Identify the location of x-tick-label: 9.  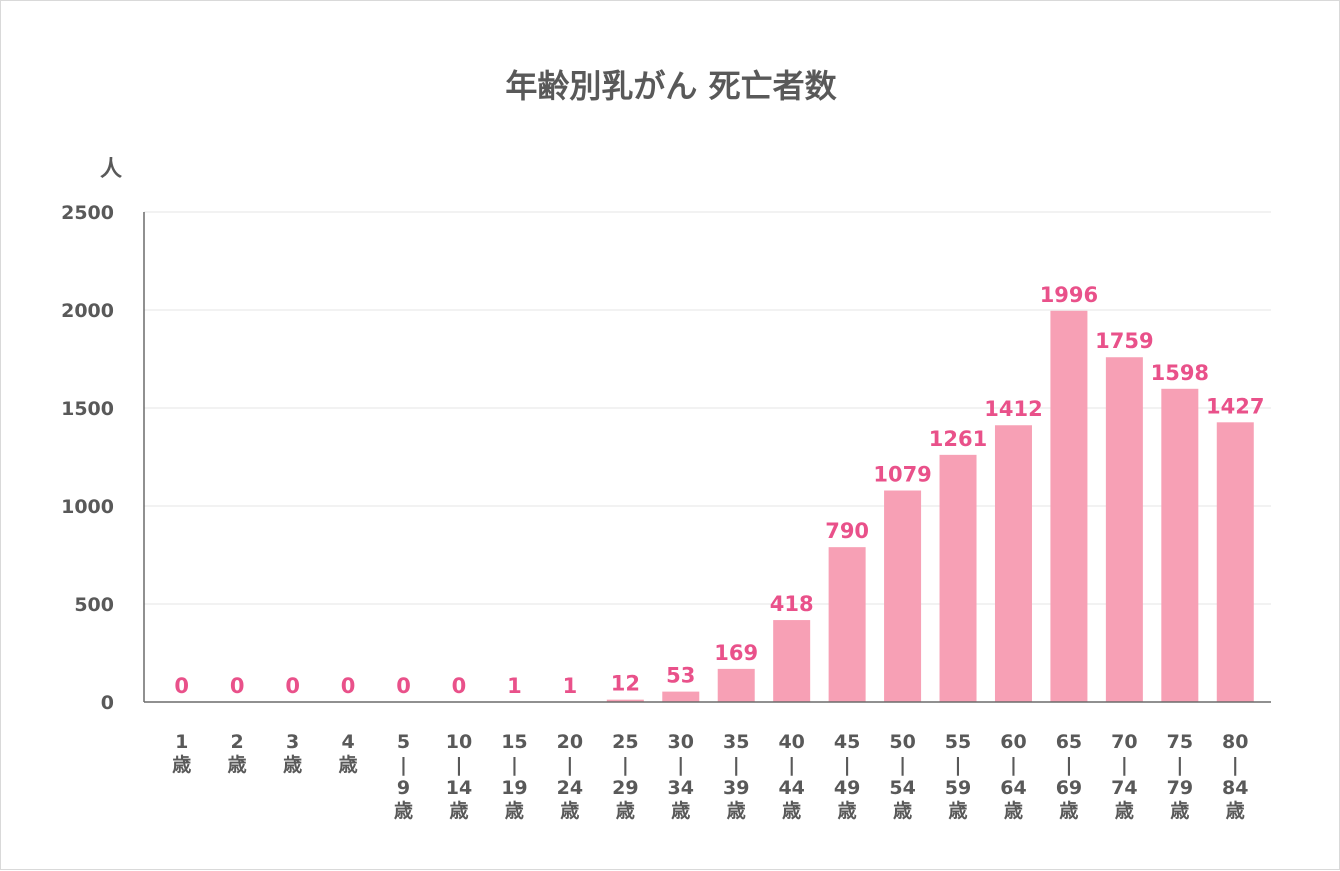
(403, 788).